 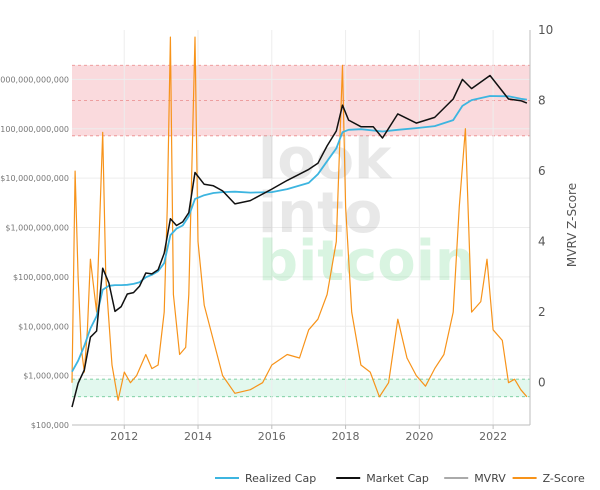 I want to click on y-right-tick-label: 10, so click(x=545, y=30).